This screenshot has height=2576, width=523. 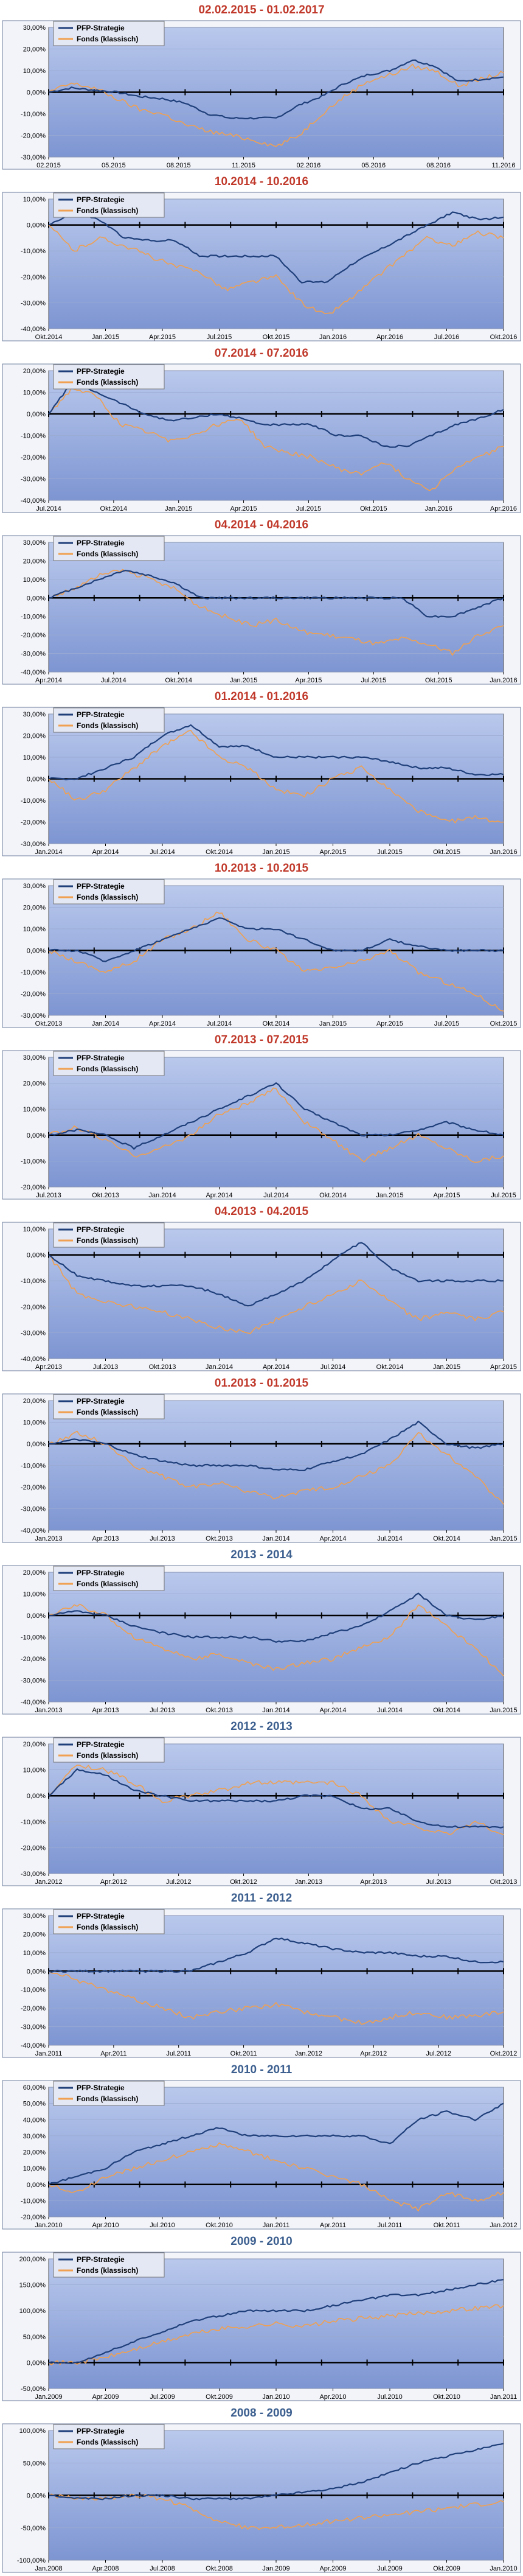 What do you see at coordinates (49, 1882) in the screenshot?
I see `x-tick-label: Jan.2012` at bounding box center [49, 1882].